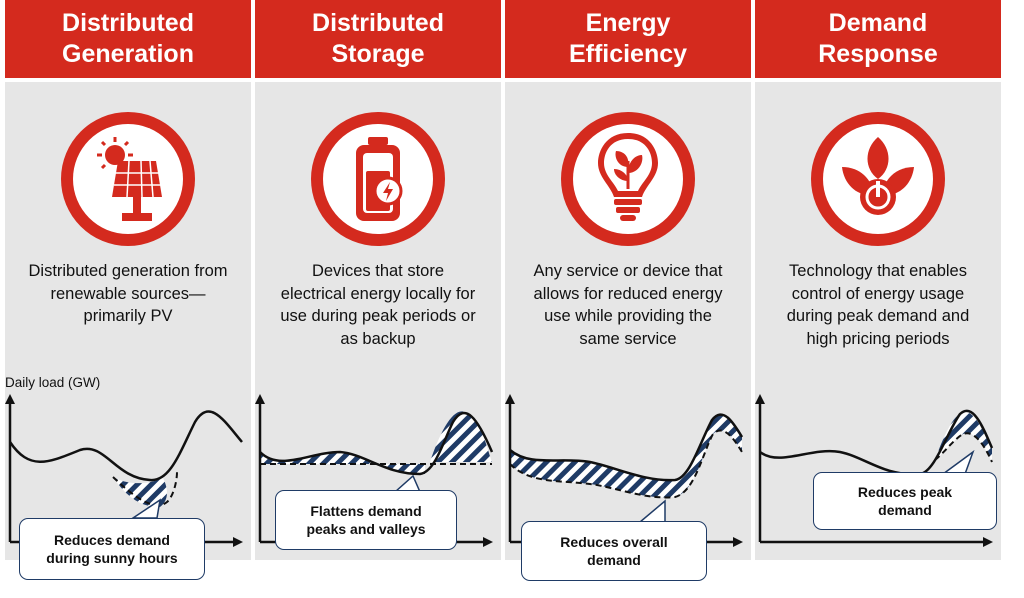 This screenshot has width=1024, height=598. Describe the element at coordinates (128, 54) in the screenshot. I see `panel-title-line2: Generation` at that location.